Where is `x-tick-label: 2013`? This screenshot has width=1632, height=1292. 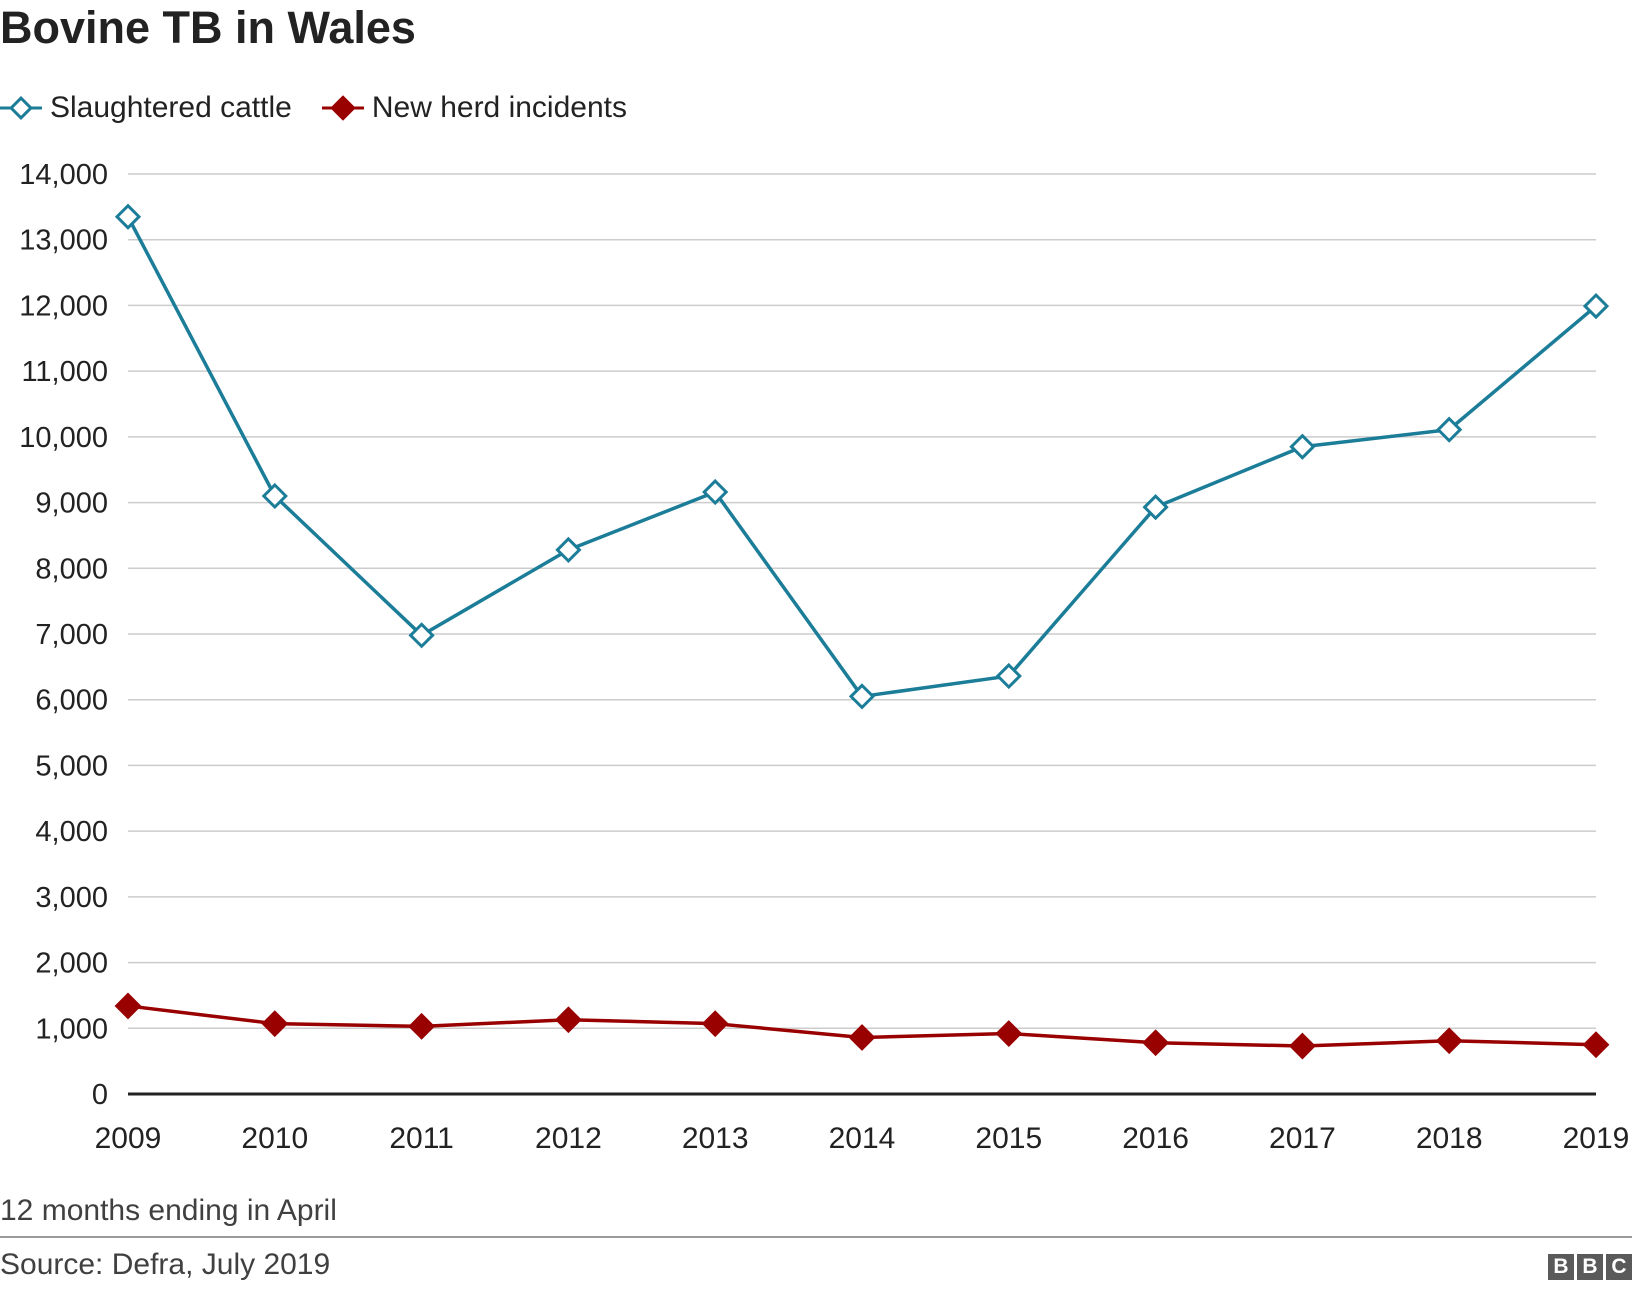
x-tick-label: 2013 is located at coordinates (715, 1138).